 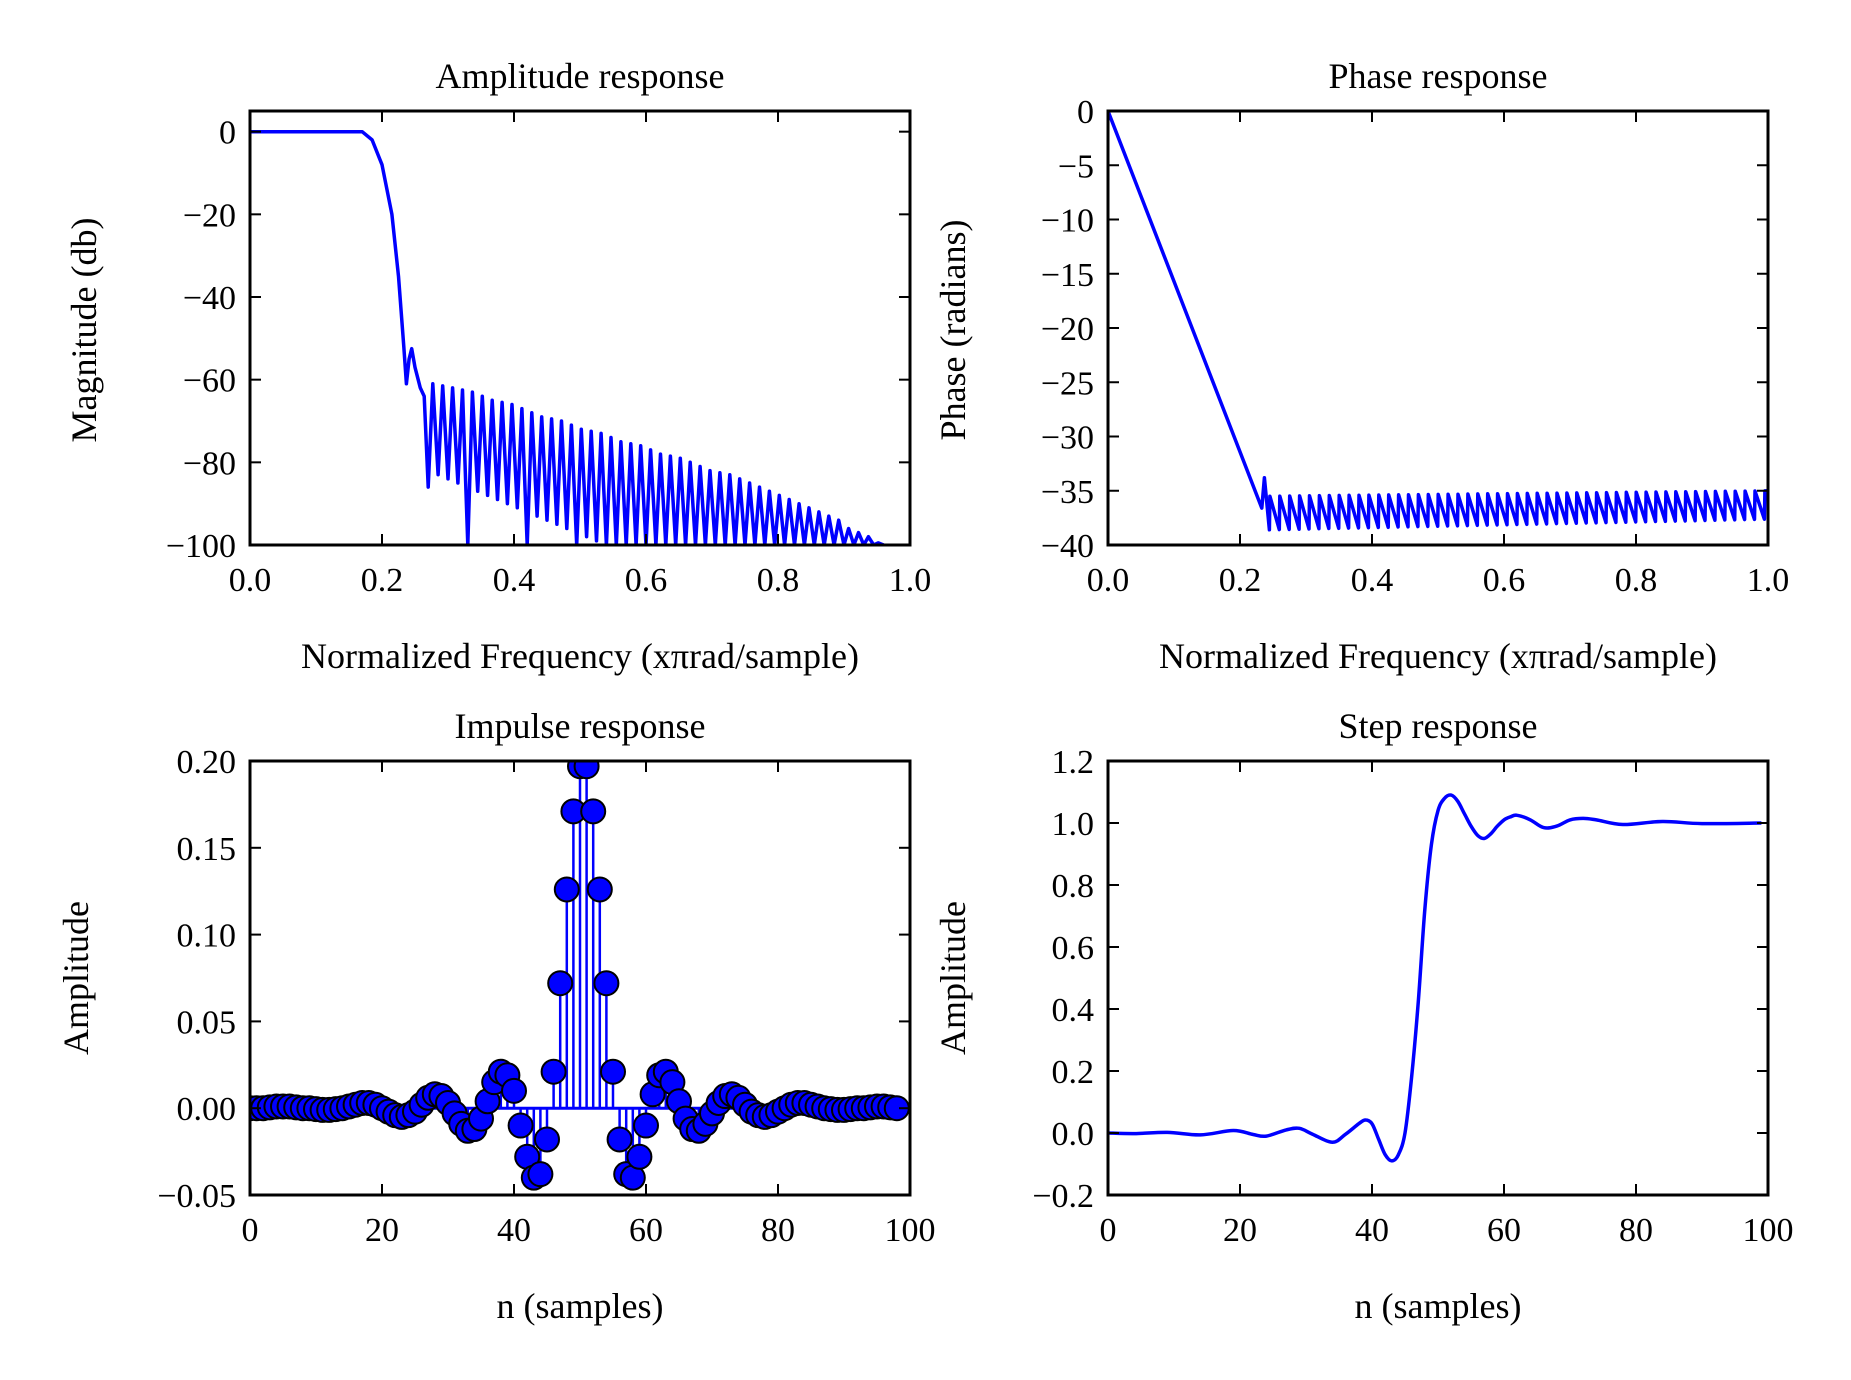 I want to click on phase-x-tick-label: 0.8, so click(x=1636, y=580).